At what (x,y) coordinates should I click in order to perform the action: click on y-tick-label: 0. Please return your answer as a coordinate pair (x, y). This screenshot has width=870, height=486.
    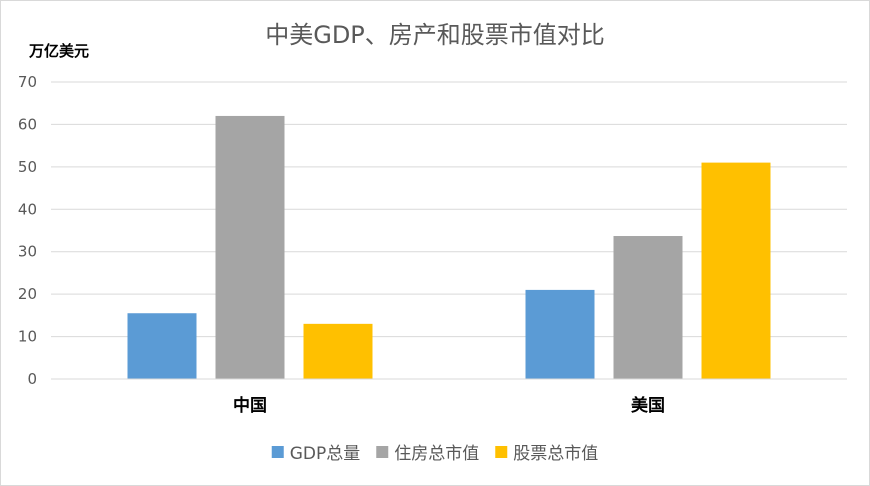
    Looking at the image, I should click on (32, 379).